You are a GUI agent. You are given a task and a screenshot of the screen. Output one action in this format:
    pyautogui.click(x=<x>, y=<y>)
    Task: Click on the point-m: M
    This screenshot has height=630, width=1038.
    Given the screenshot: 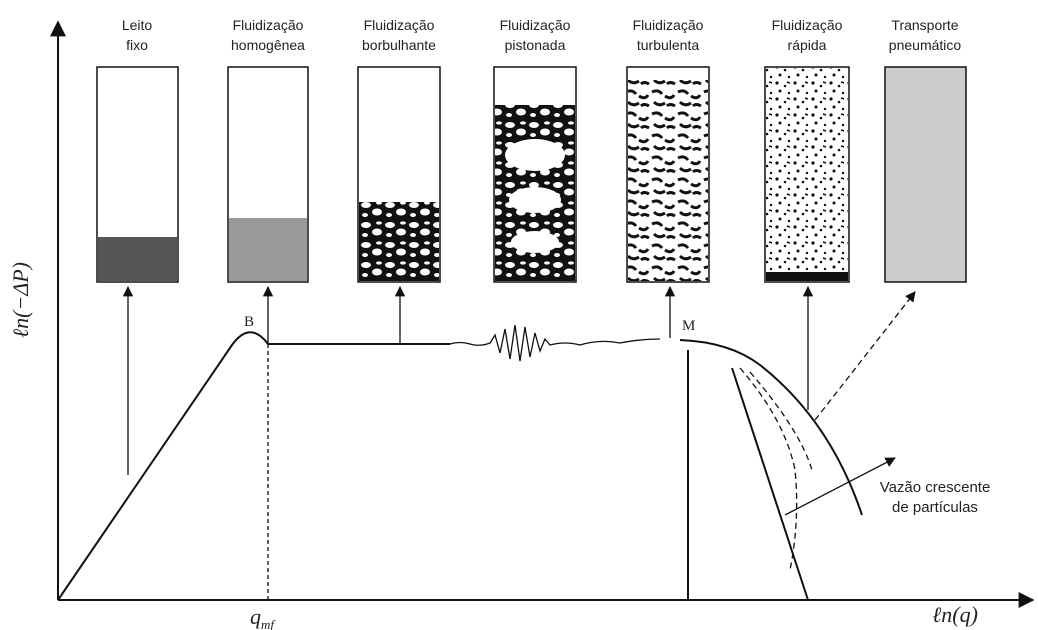 What is the action you would take?
    pyautogui.click(x=688, y=326)
    